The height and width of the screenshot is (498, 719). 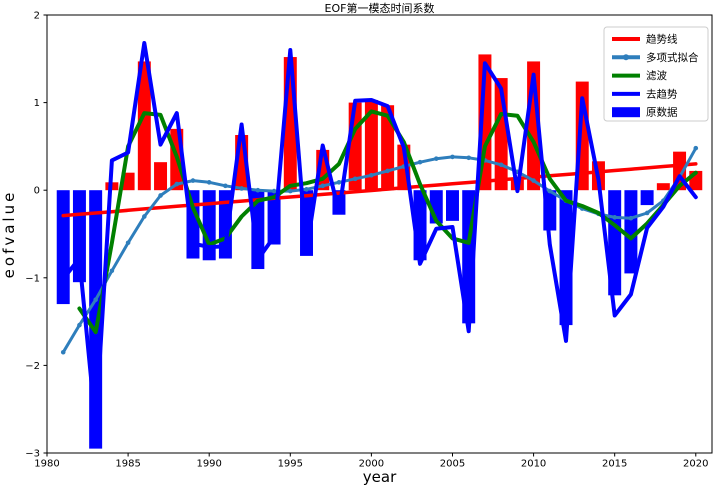 What do you see at coordinates (631, 232) in the screenshot?
I see `bar-2016` at bounding box center [631, 232].